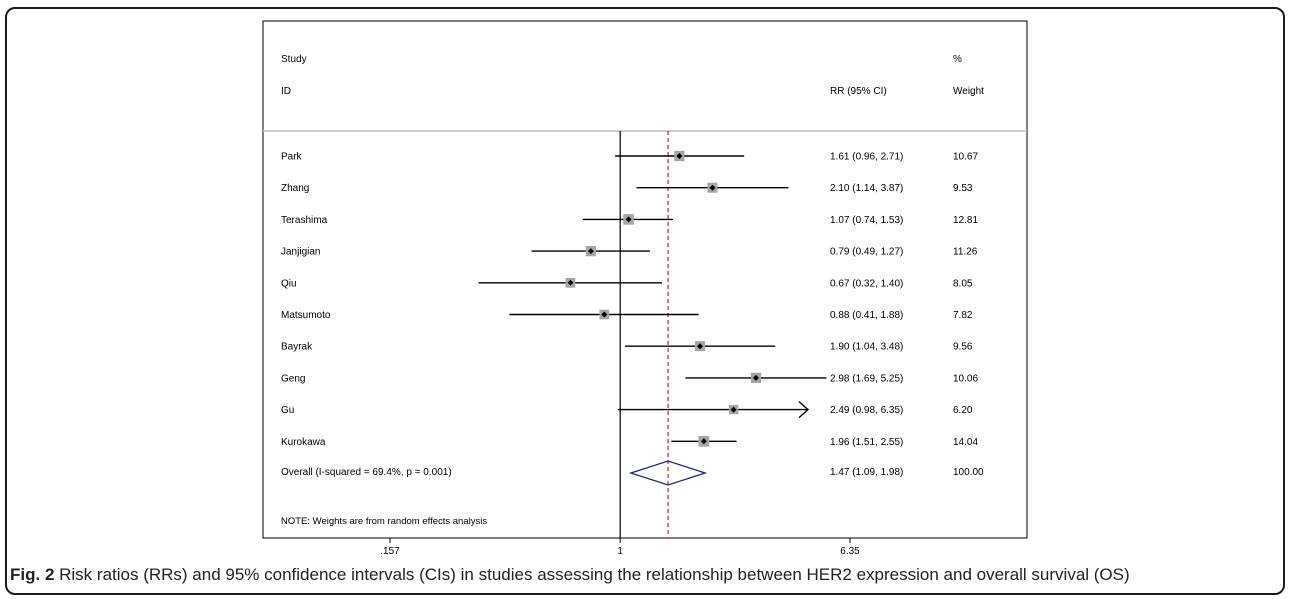 Image resolution: width=1292 pixels, height=599 pixels. Describe the element at coordinates (957, 59) in the screenshot. I see `header-percent: %` at that location.